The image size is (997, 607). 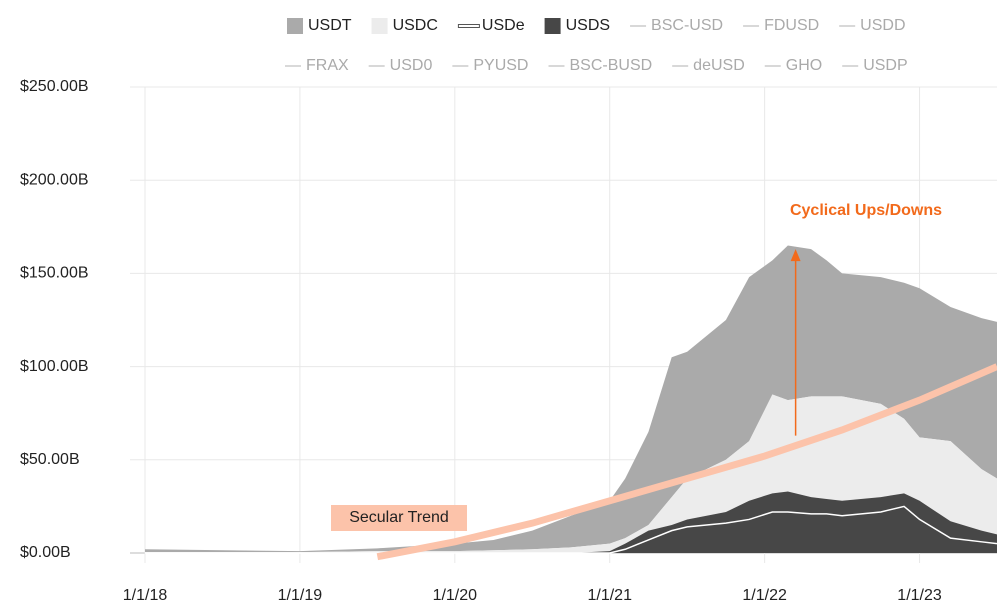 What do you see at coordinates (54, 273) in the screenshot?
I see `y-tick-label: $150.00B` at bounding box center [54, 273].